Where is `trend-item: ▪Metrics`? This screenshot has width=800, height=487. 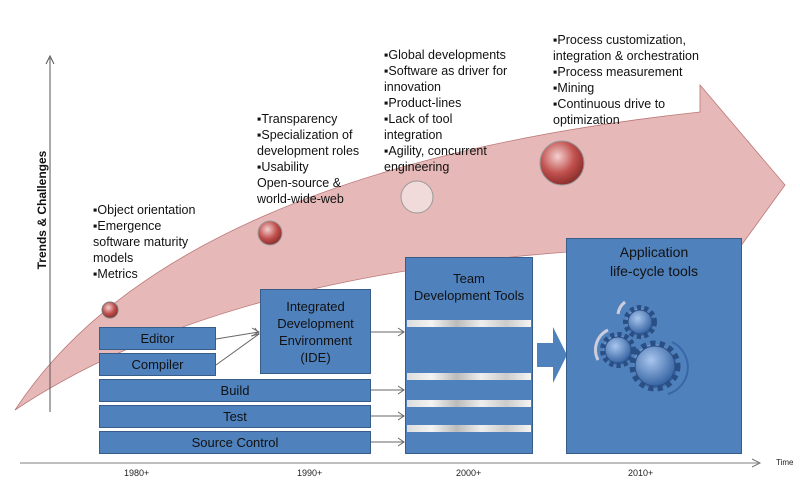
trend-item: ▪Metrics is located at coordinates (115, 274).